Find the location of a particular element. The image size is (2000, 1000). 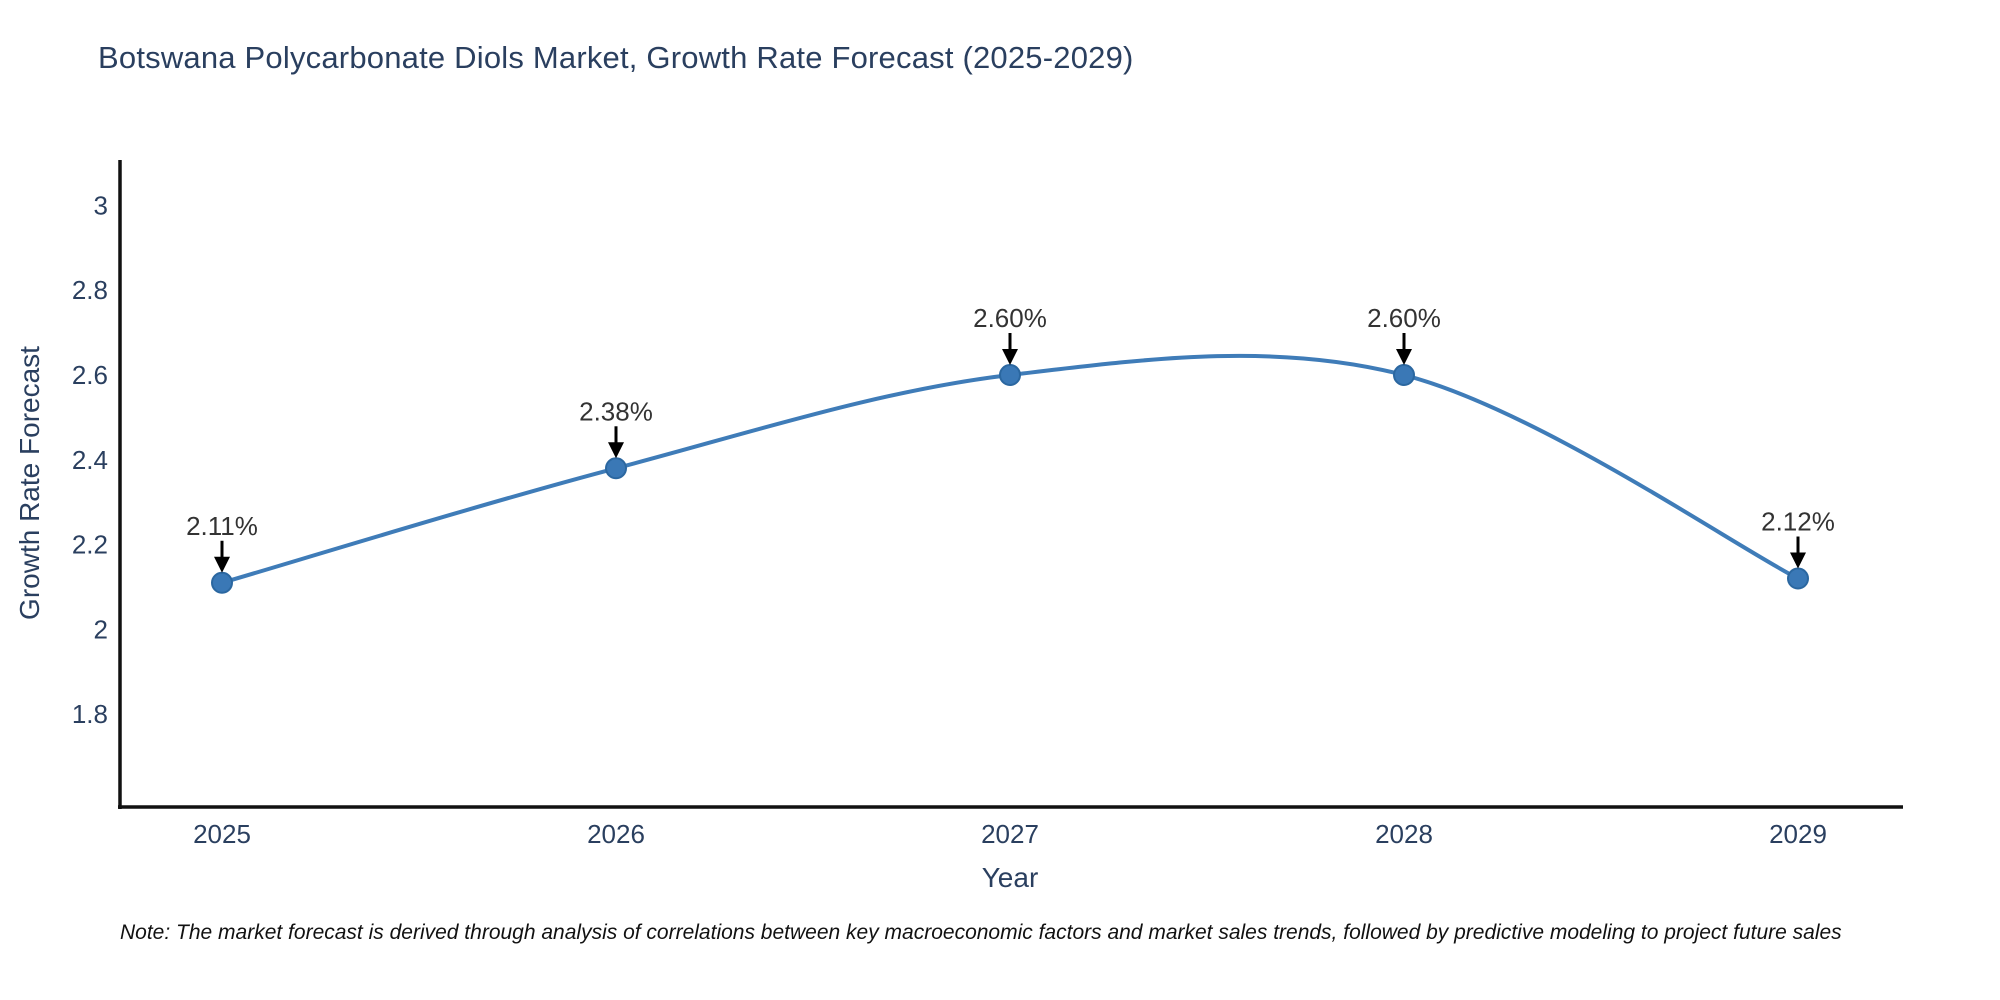

x-axis-title: Year is located at coordinates (1010, 877).